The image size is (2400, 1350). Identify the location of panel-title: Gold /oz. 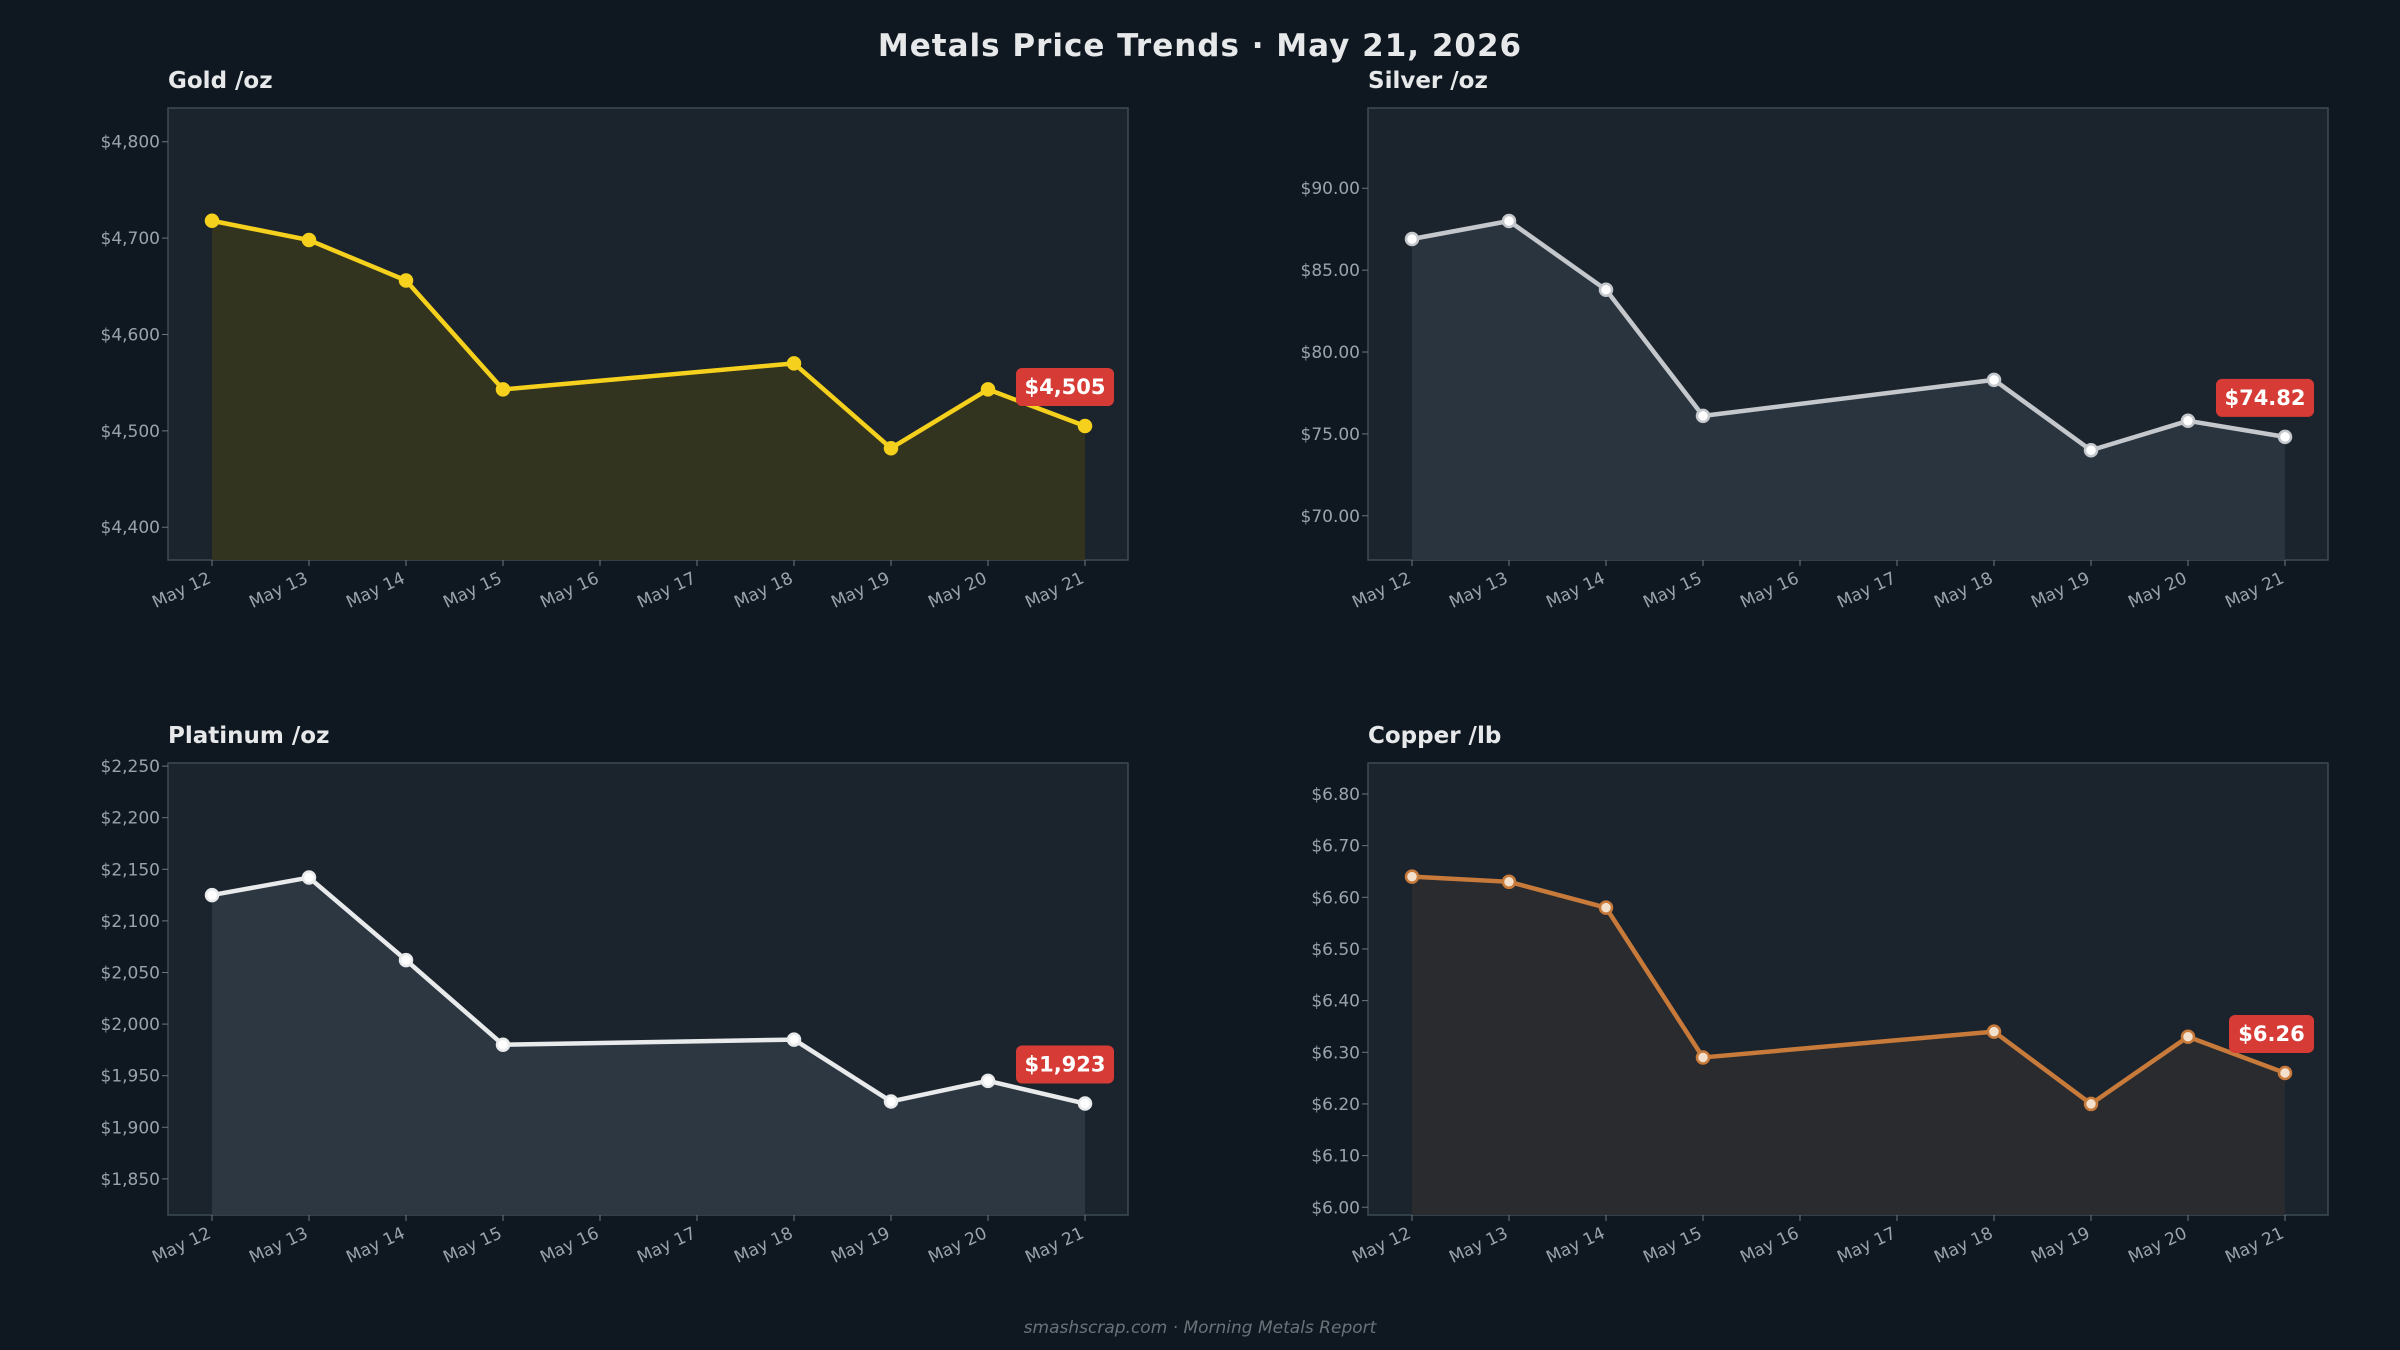
(220, 81).